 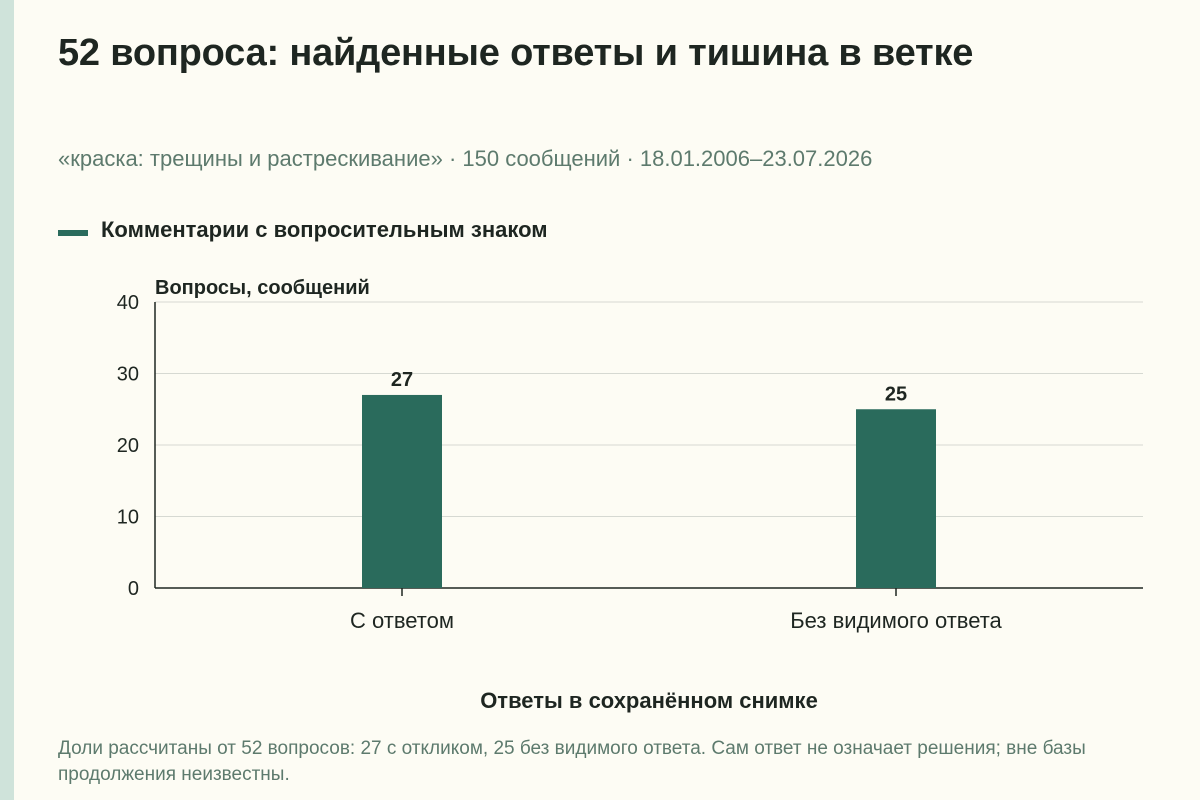 What do you see at coordinates (402, 380) in the screenshot?
I see `bar-value-label: 27` at bounding box center [402, 380].